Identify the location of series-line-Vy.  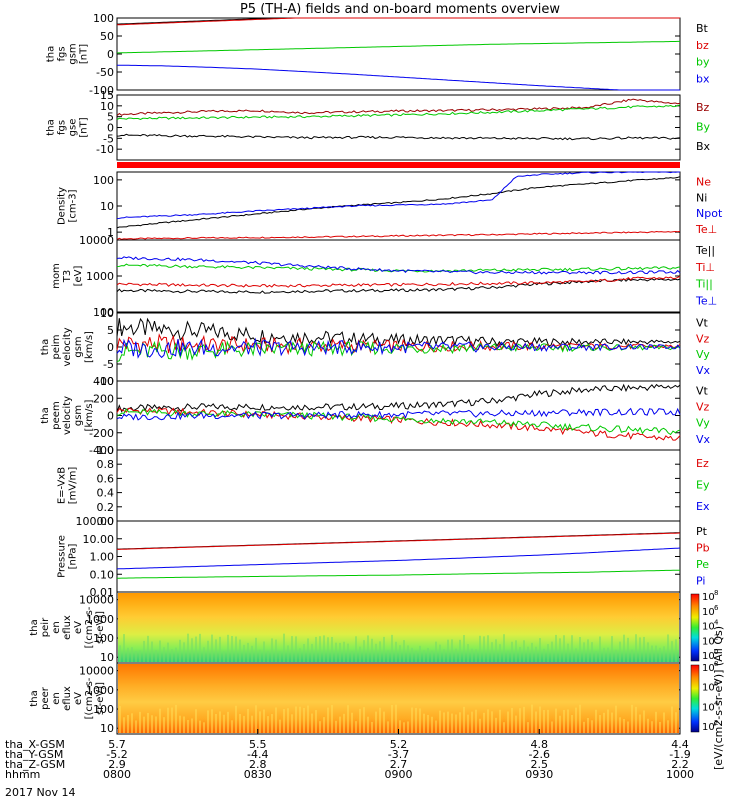
(398, 351).